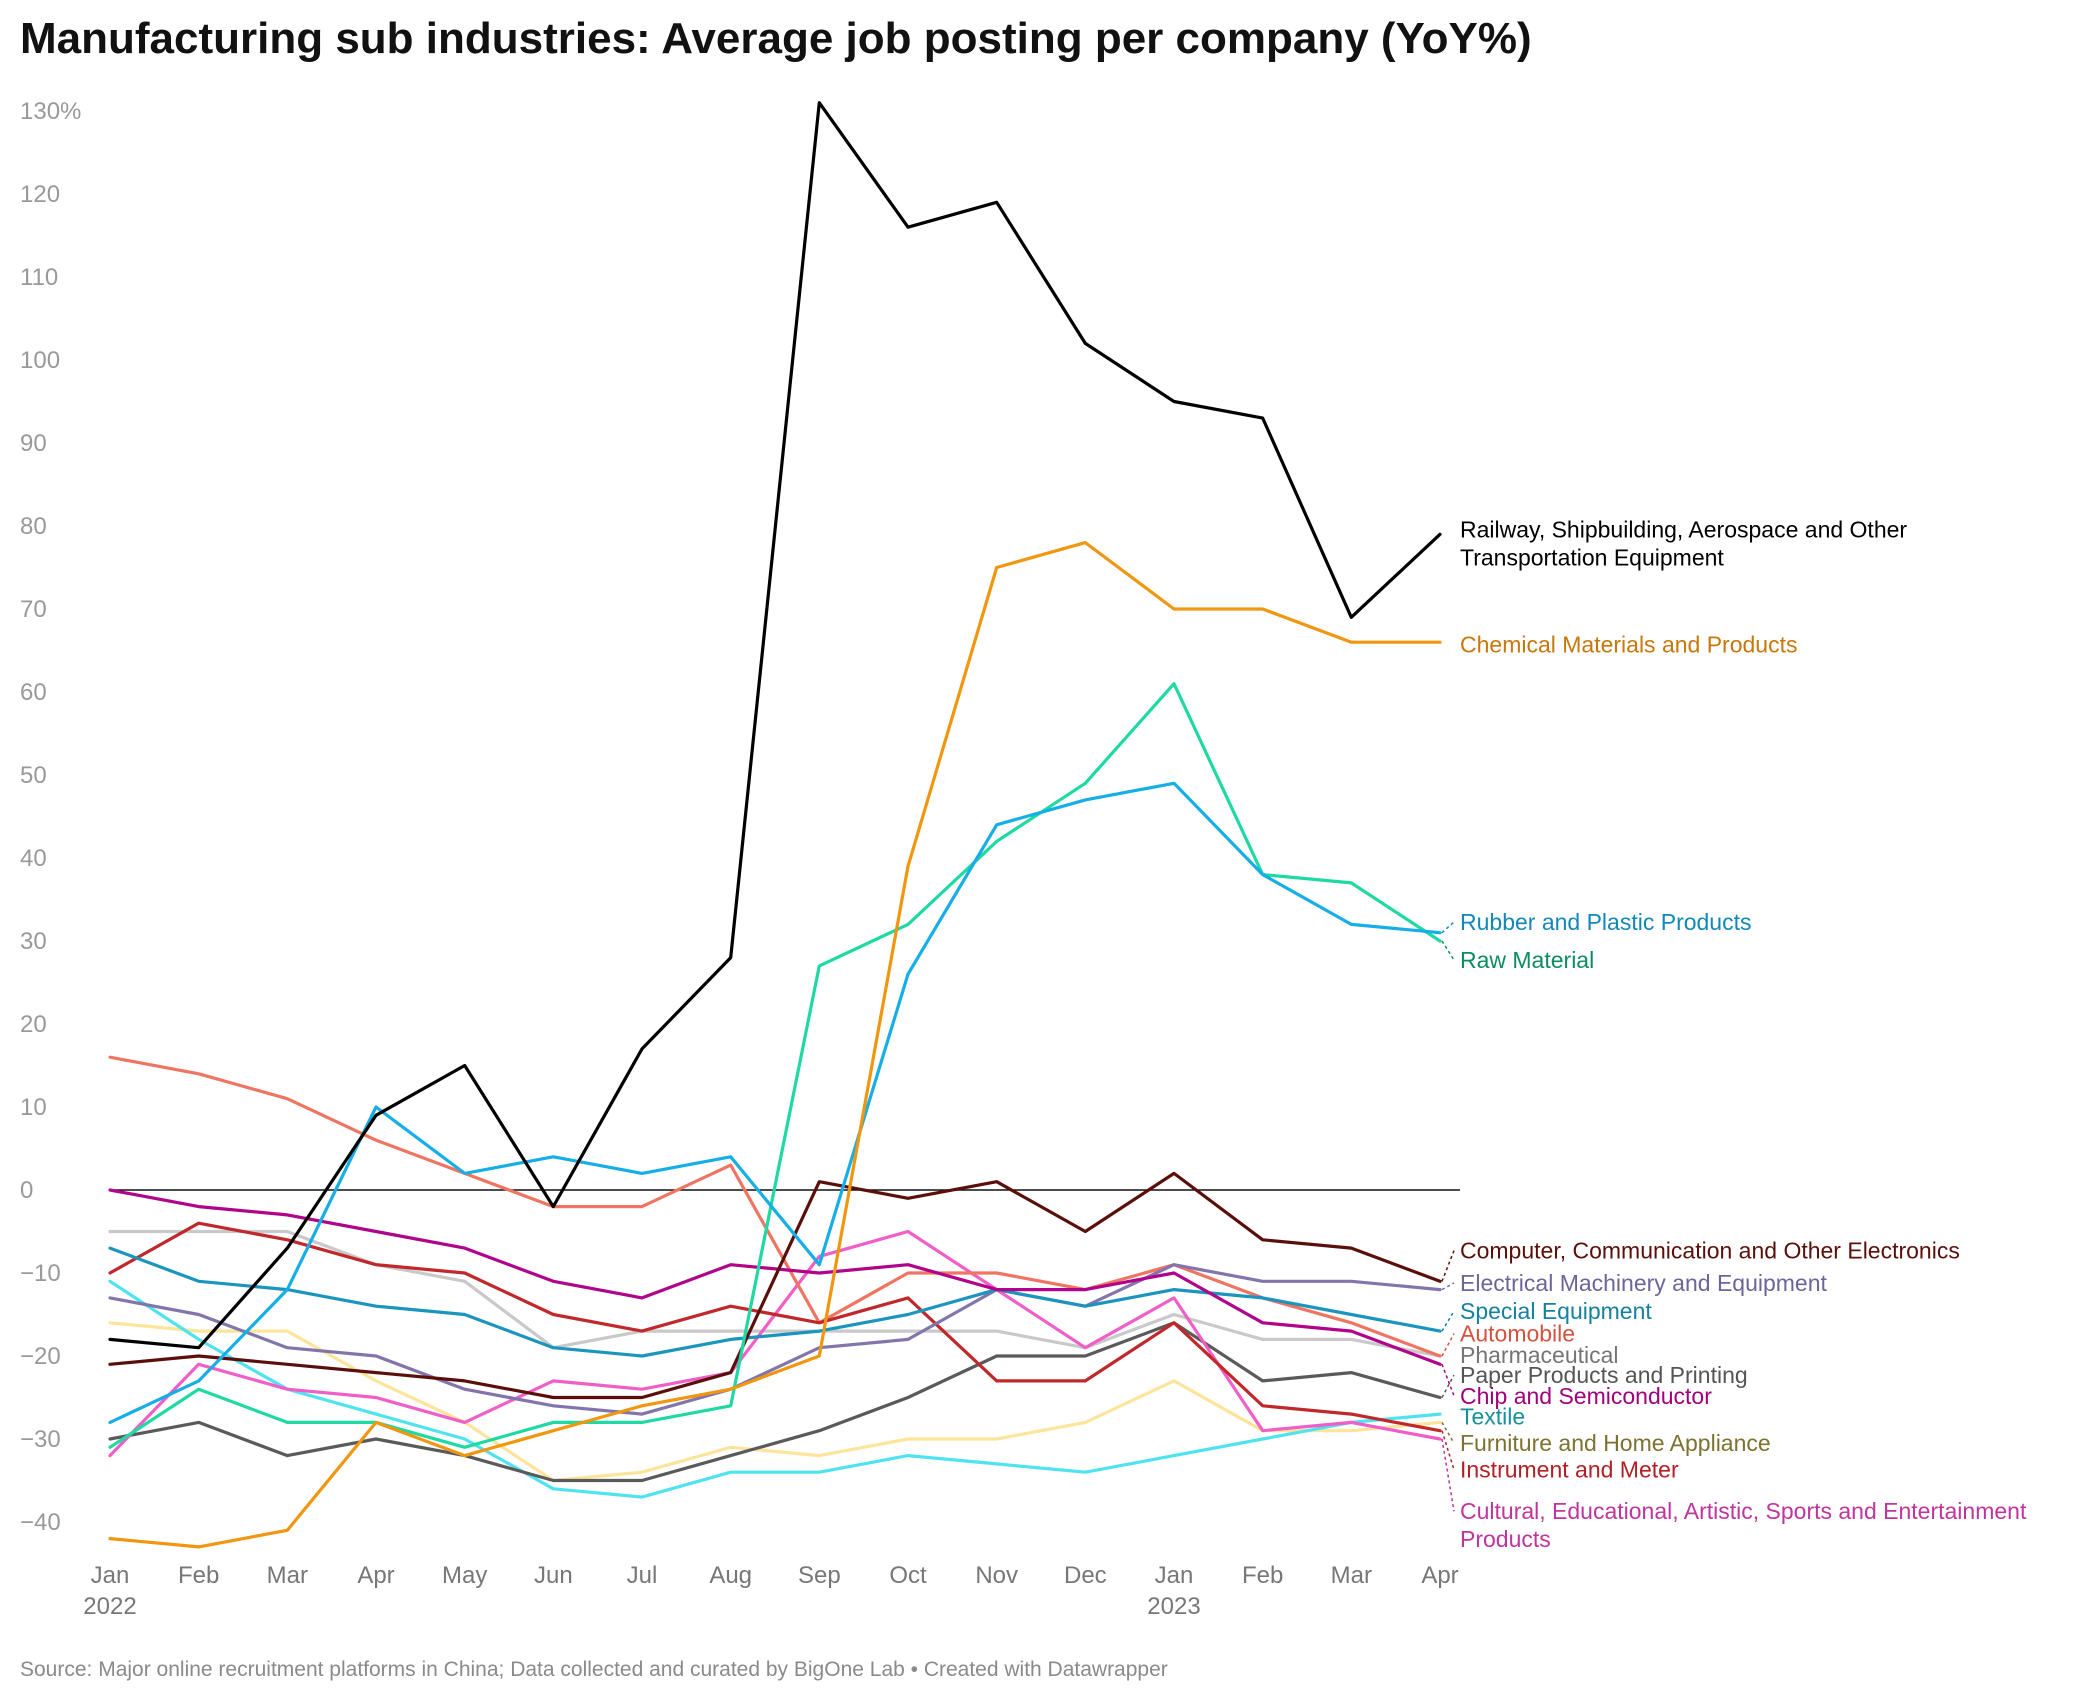 Image resolution: width=2084 pixels, height=1698 pixels. I want to click on series-label: Special Equipment, so click(1556, 1311).